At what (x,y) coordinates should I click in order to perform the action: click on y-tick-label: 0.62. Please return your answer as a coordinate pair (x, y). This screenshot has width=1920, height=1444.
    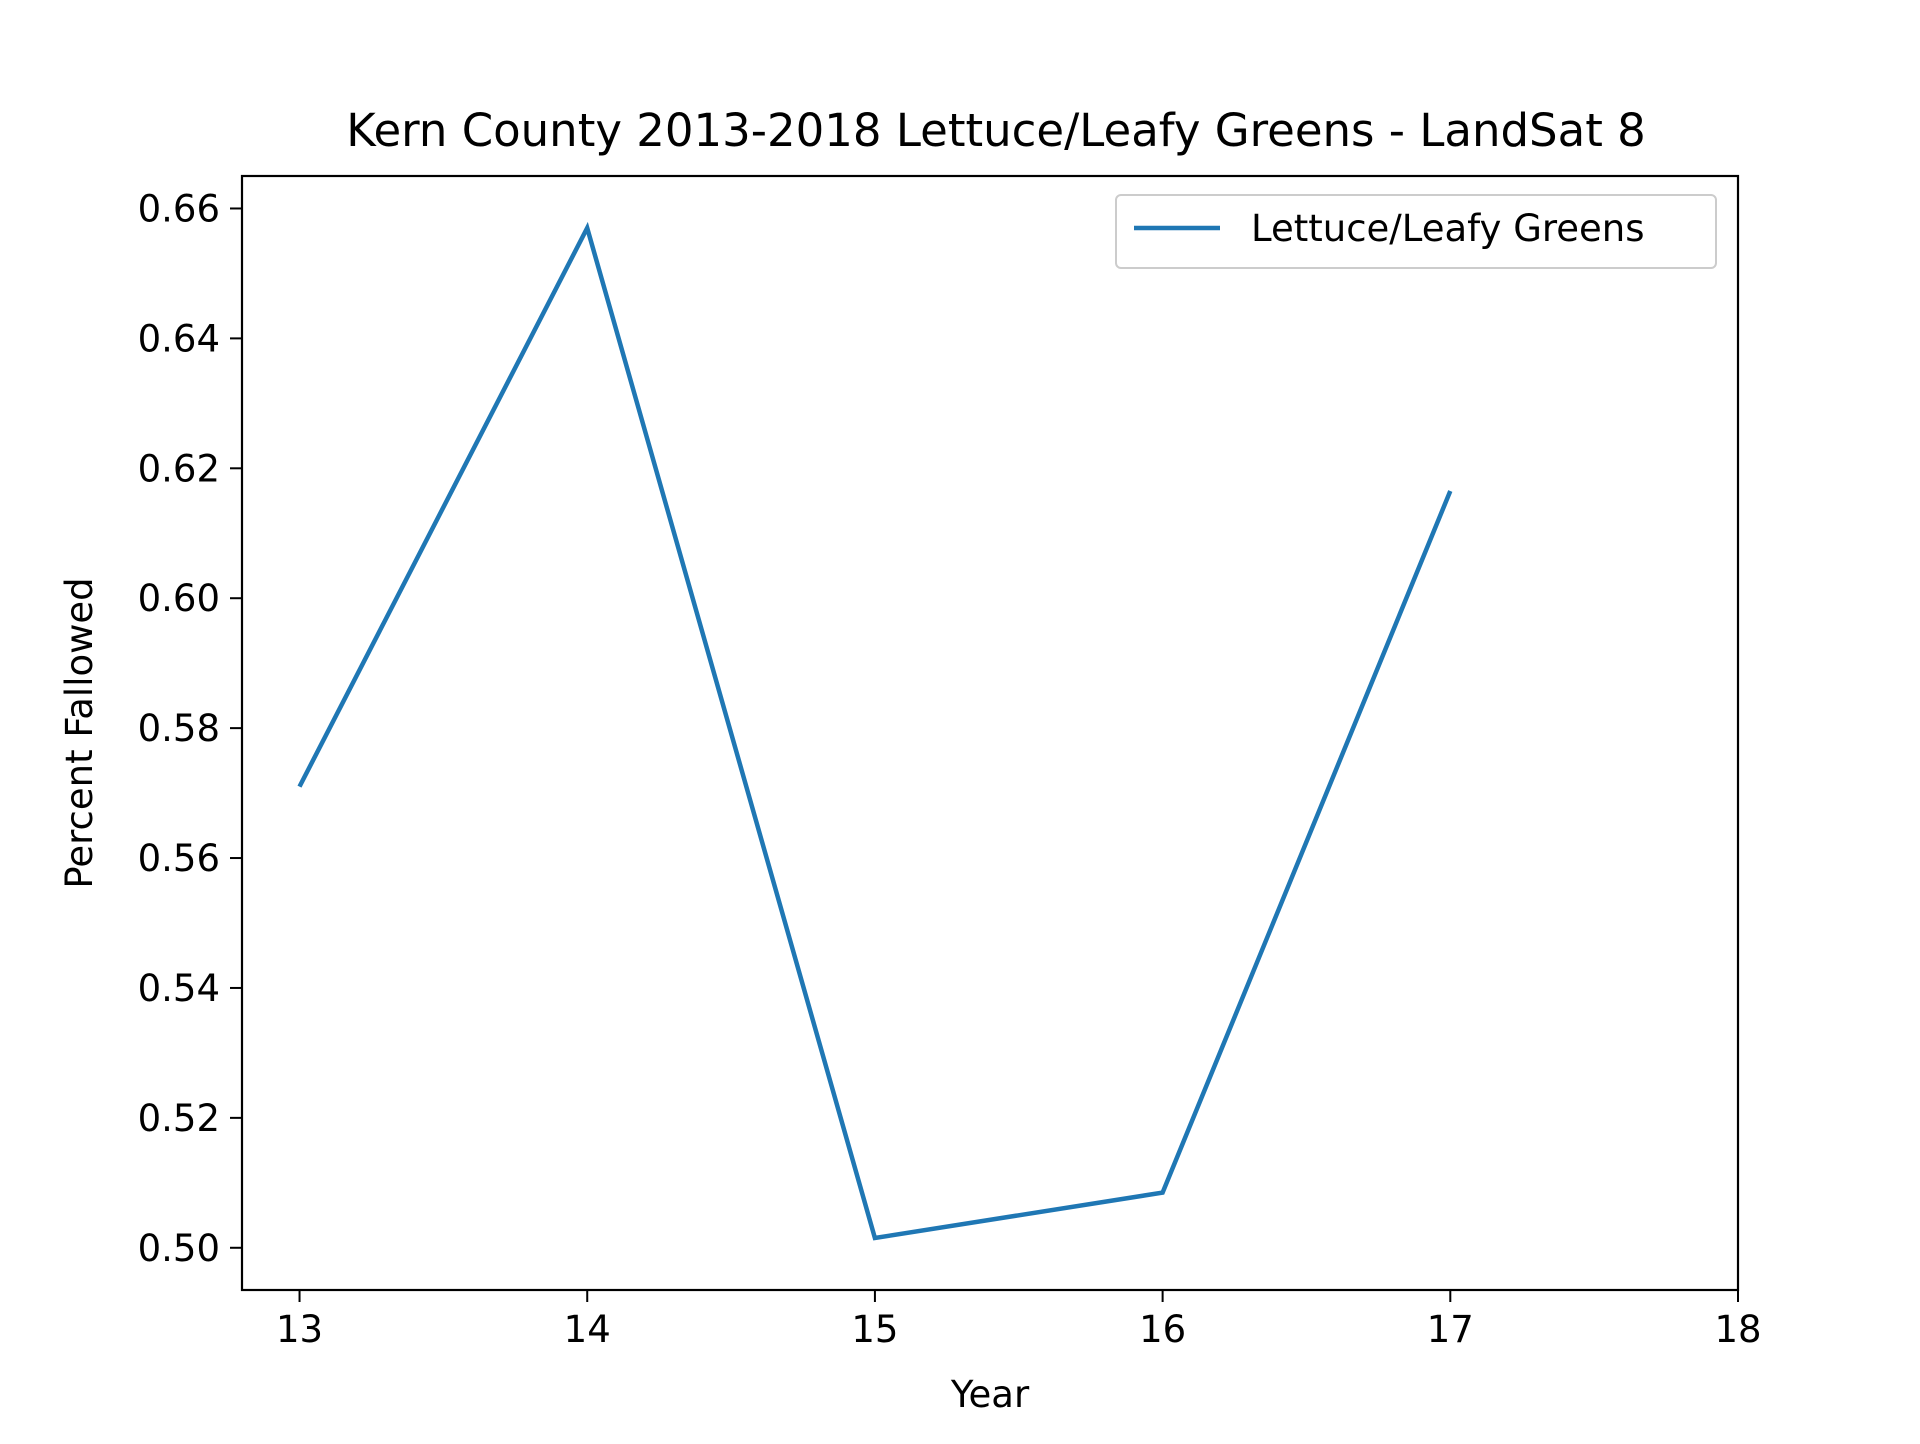
    Looking at the image, I should click on (179, 468).